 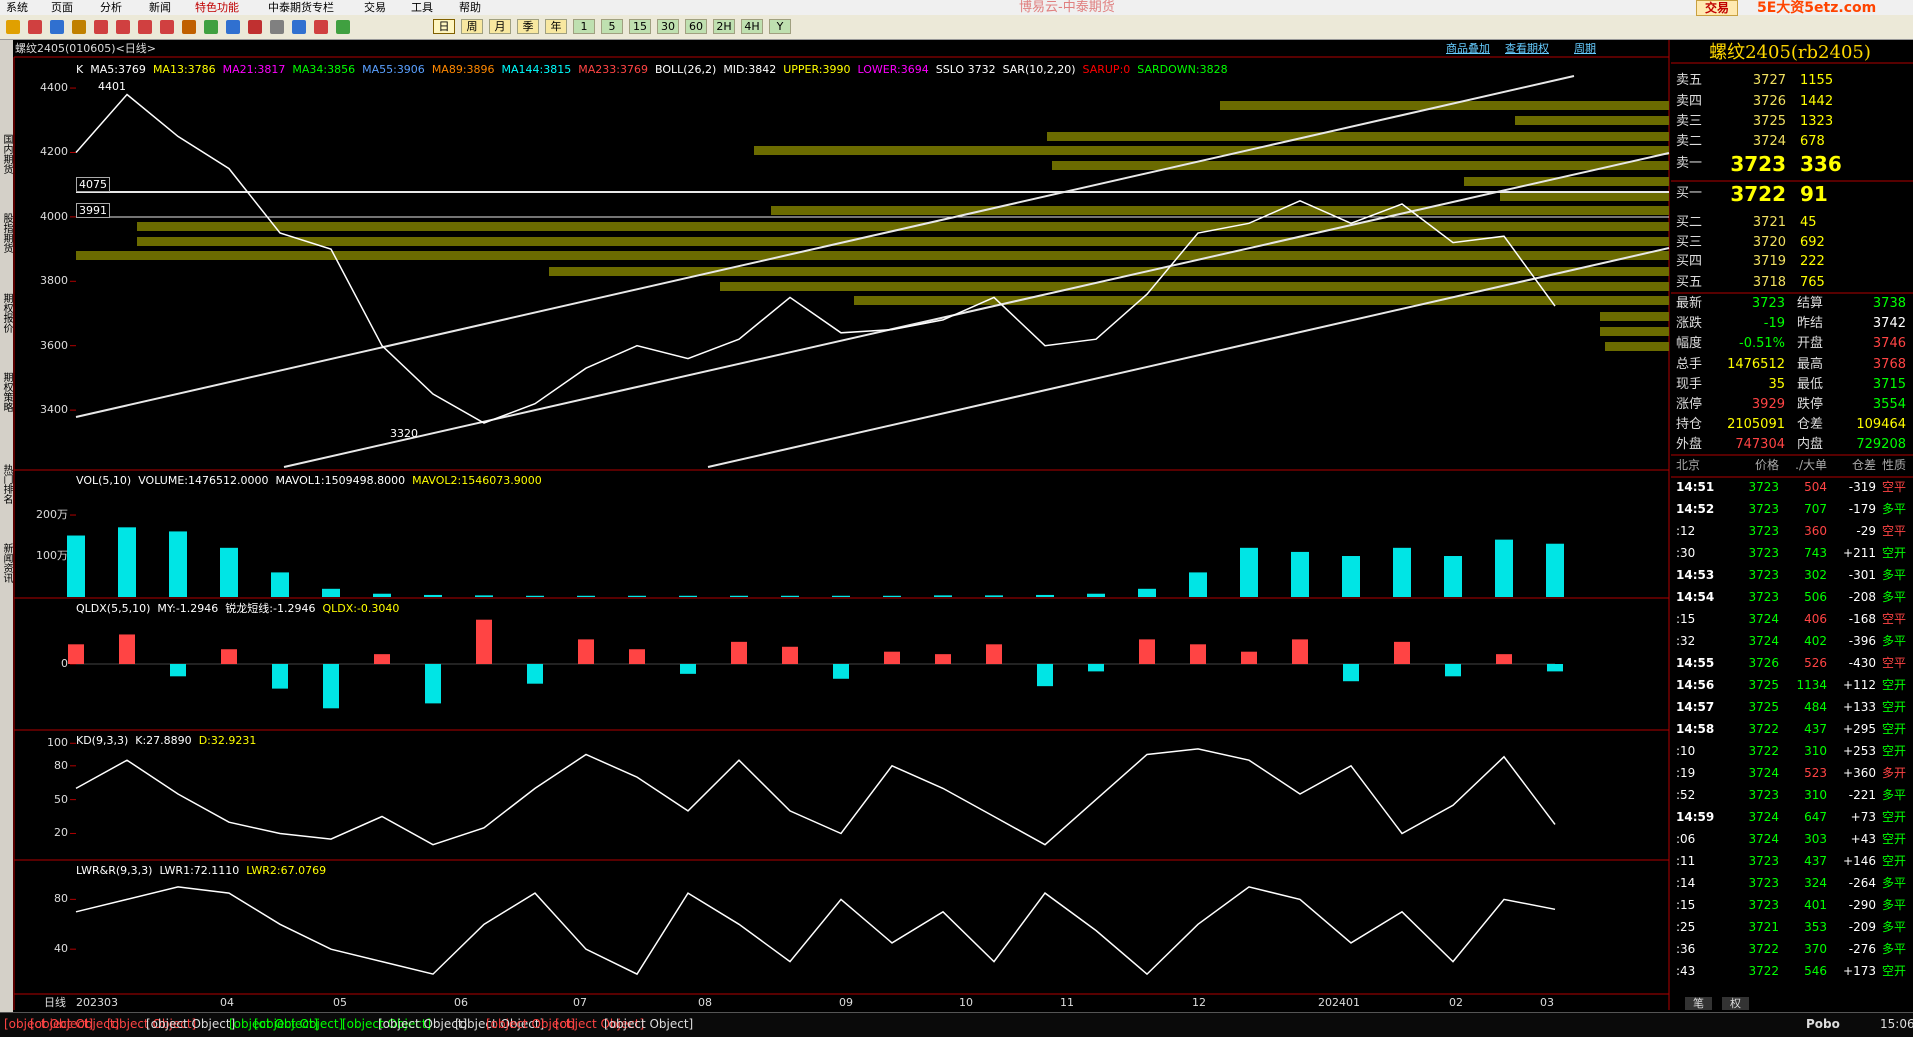 I want to click on toolbar-button: 60, so click(x=696, y=26).